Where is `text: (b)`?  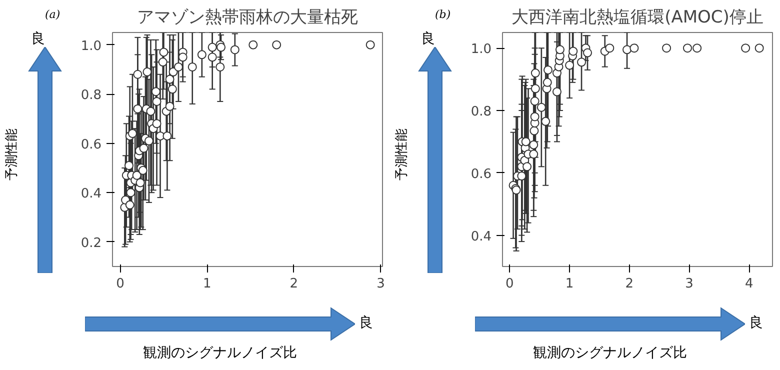 text: (b) is located at coordinates (443, 15).